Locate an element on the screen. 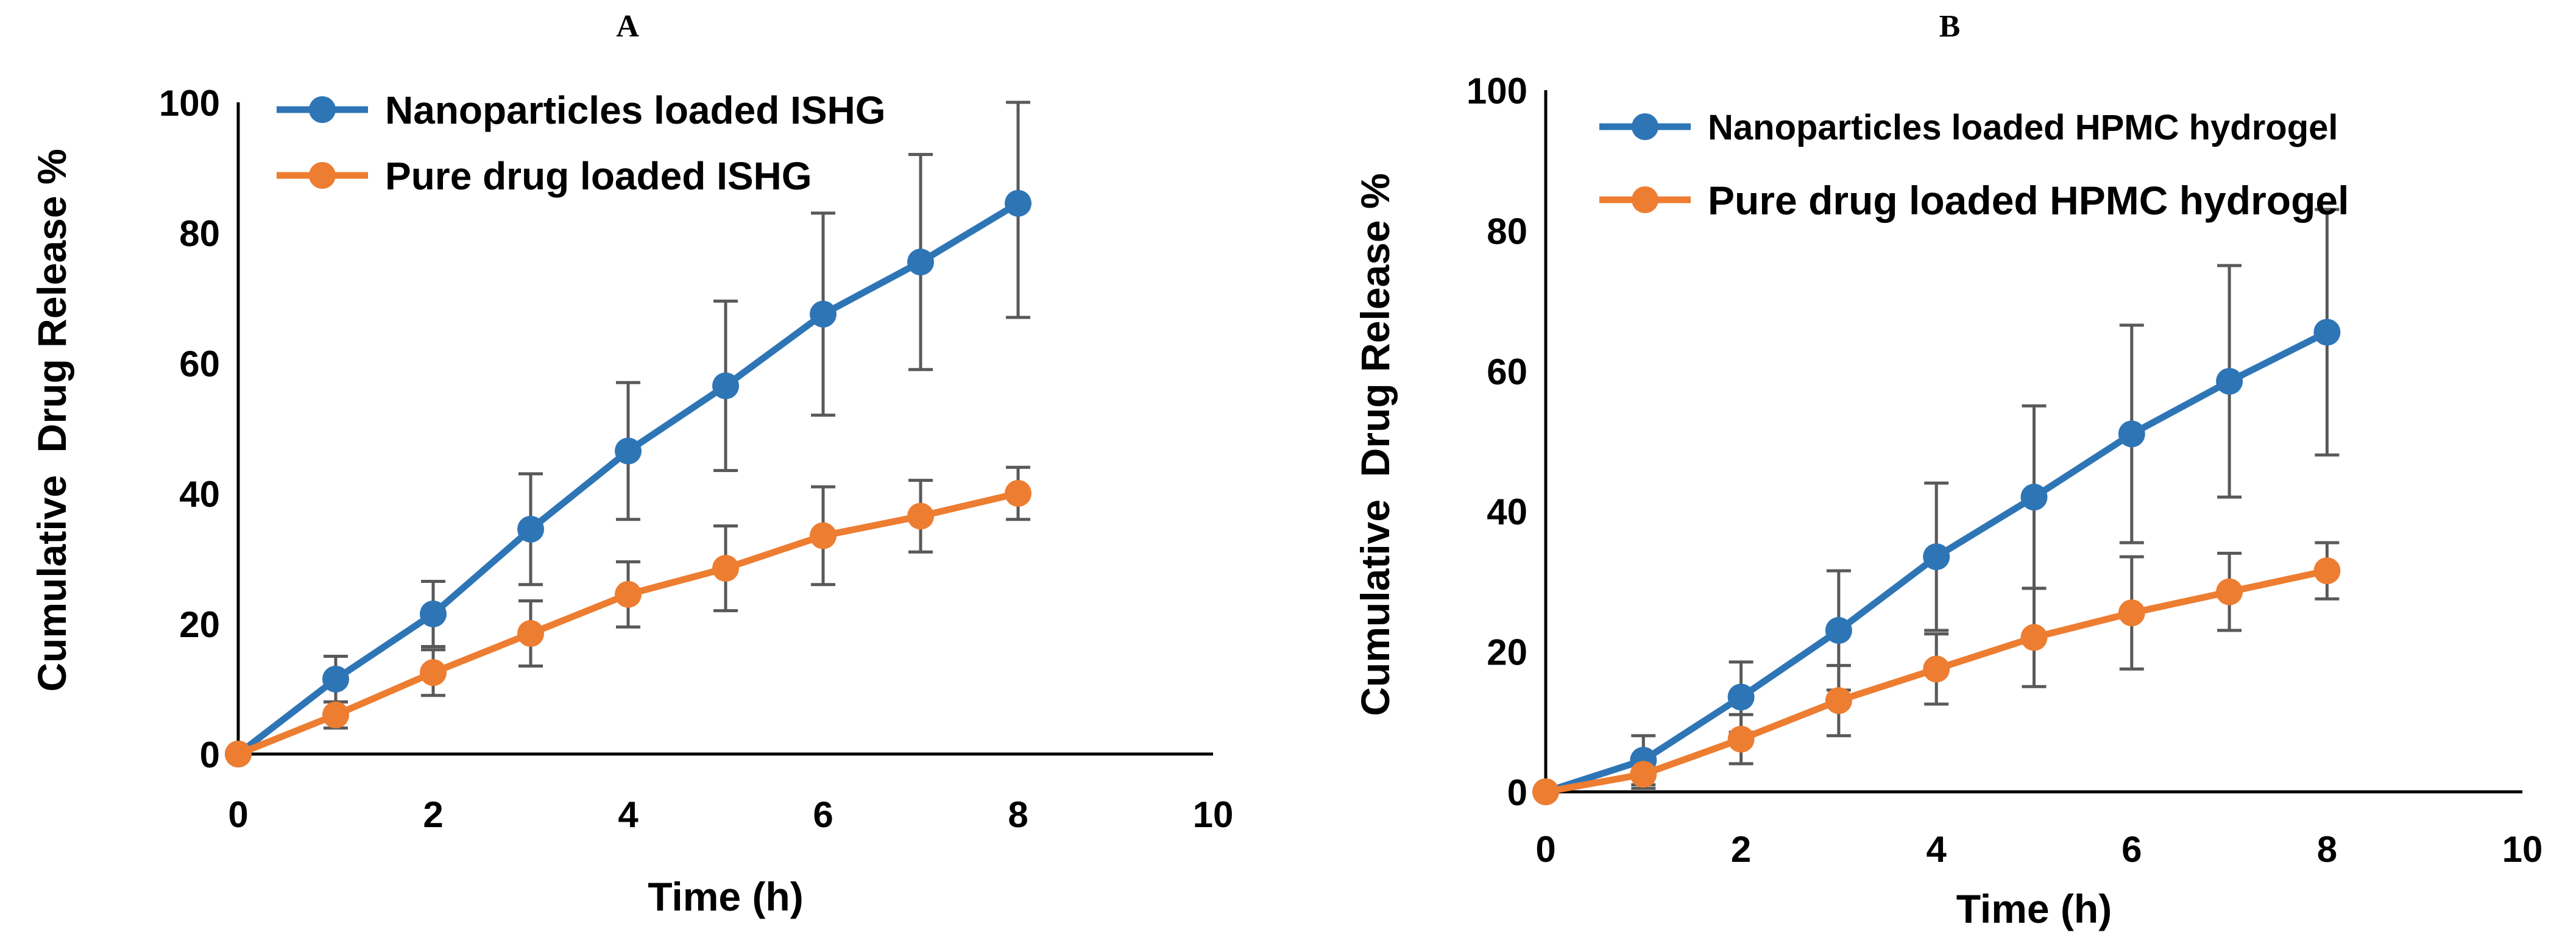  panel-a-y-tick-label: 60 is located at coordinates (199, 364).